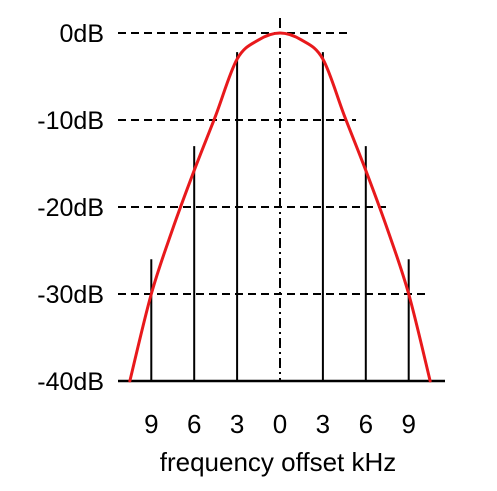  What do you see at coordinates (70, 295) in the screenshot?
I see `y-tick-label: -30dB` at bounding box center [70, 295].